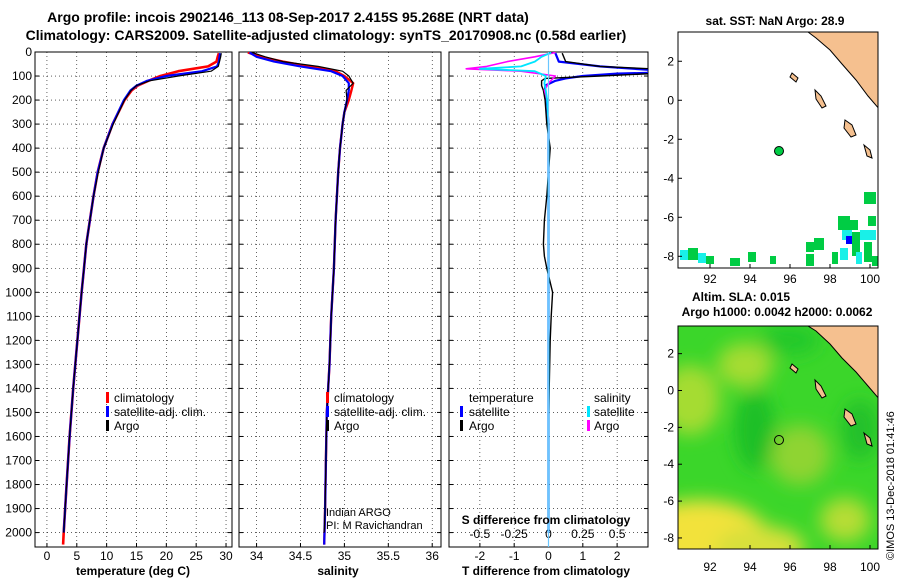 The image size is (900, 580). Describe the element at coordinates (891, 485) in the screenshot. I see `timestamp: ©IMOS 13-Dec-2018 01:41:46` at that location.